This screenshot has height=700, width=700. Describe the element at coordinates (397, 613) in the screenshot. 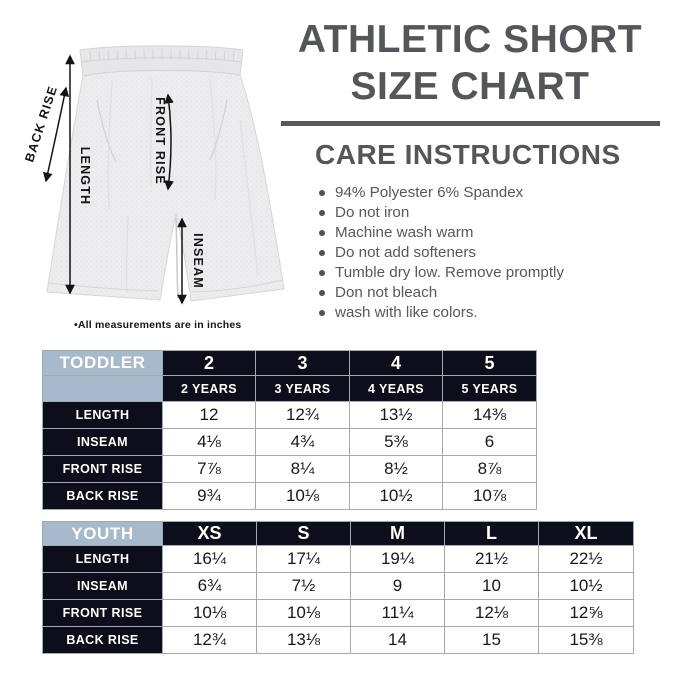

I see `size-value: 11¼` at that location.